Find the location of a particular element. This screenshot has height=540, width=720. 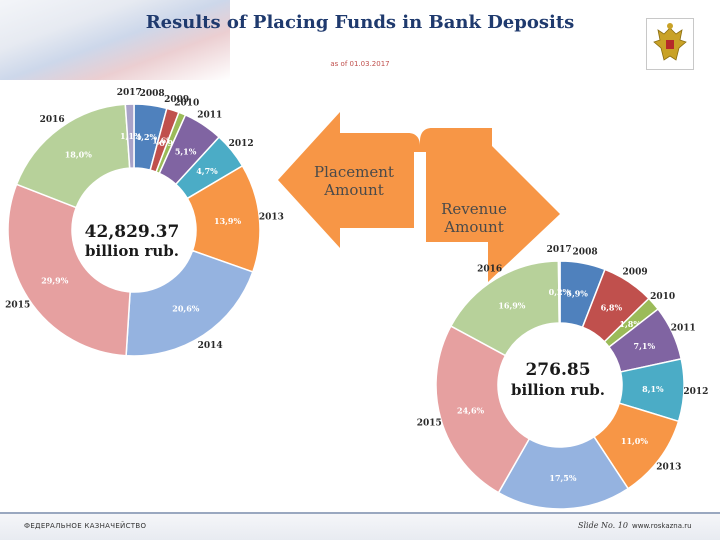

revenue-arrow is located at coordinates (490, 205).